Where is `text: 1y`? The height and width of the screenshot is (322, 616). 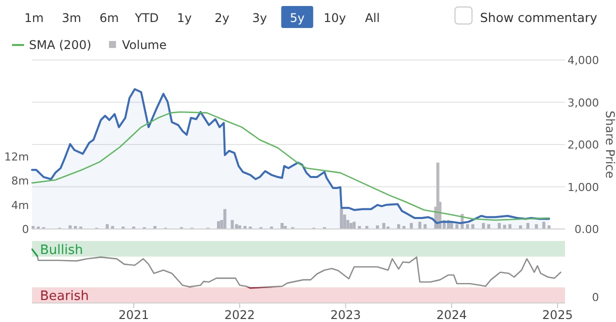
text: 1y is located at coordinates (184, 18).